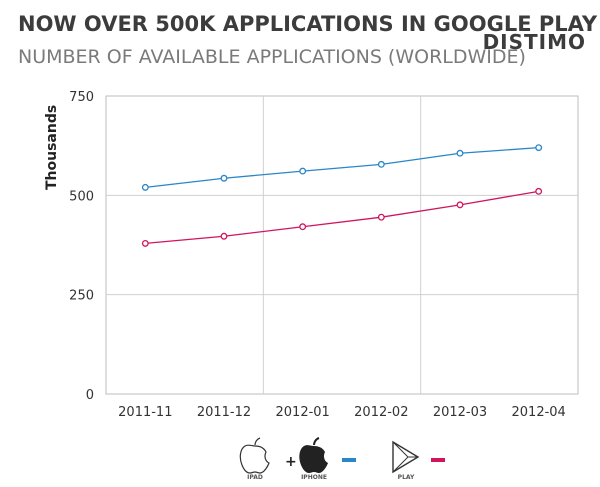 The image size is (600, 487). I want to click on legend-label-ipad: IPAD, so click(255, 477).